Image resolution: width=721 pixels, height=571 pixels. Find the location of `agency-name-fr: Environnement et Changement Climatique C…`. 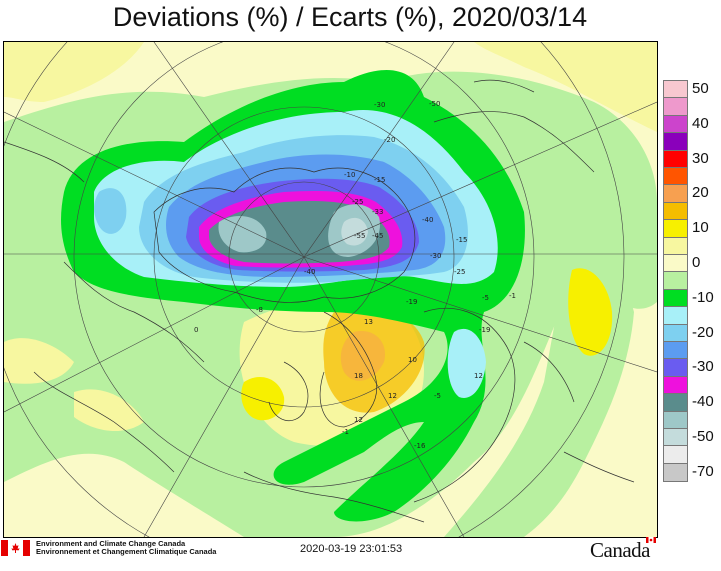

agency-name-fr: Environnement et Changement Climatique C… is located at coordinates (126, 551).